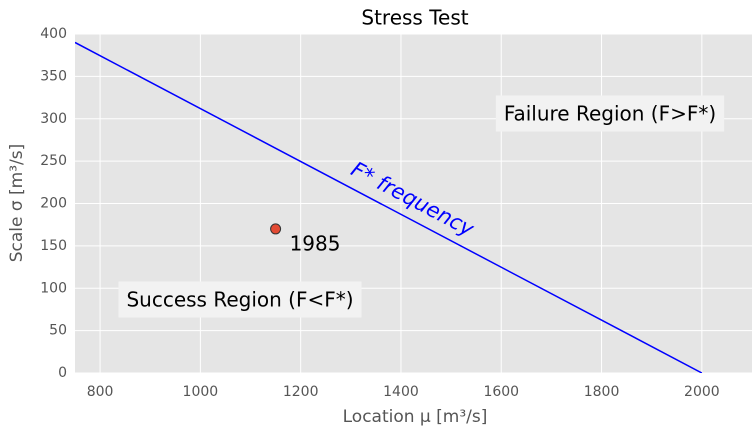  What do you see at coordinates (53, 246) in the screenshot?
I see `y-tick-label: 150` at bounding box center [53, 246].